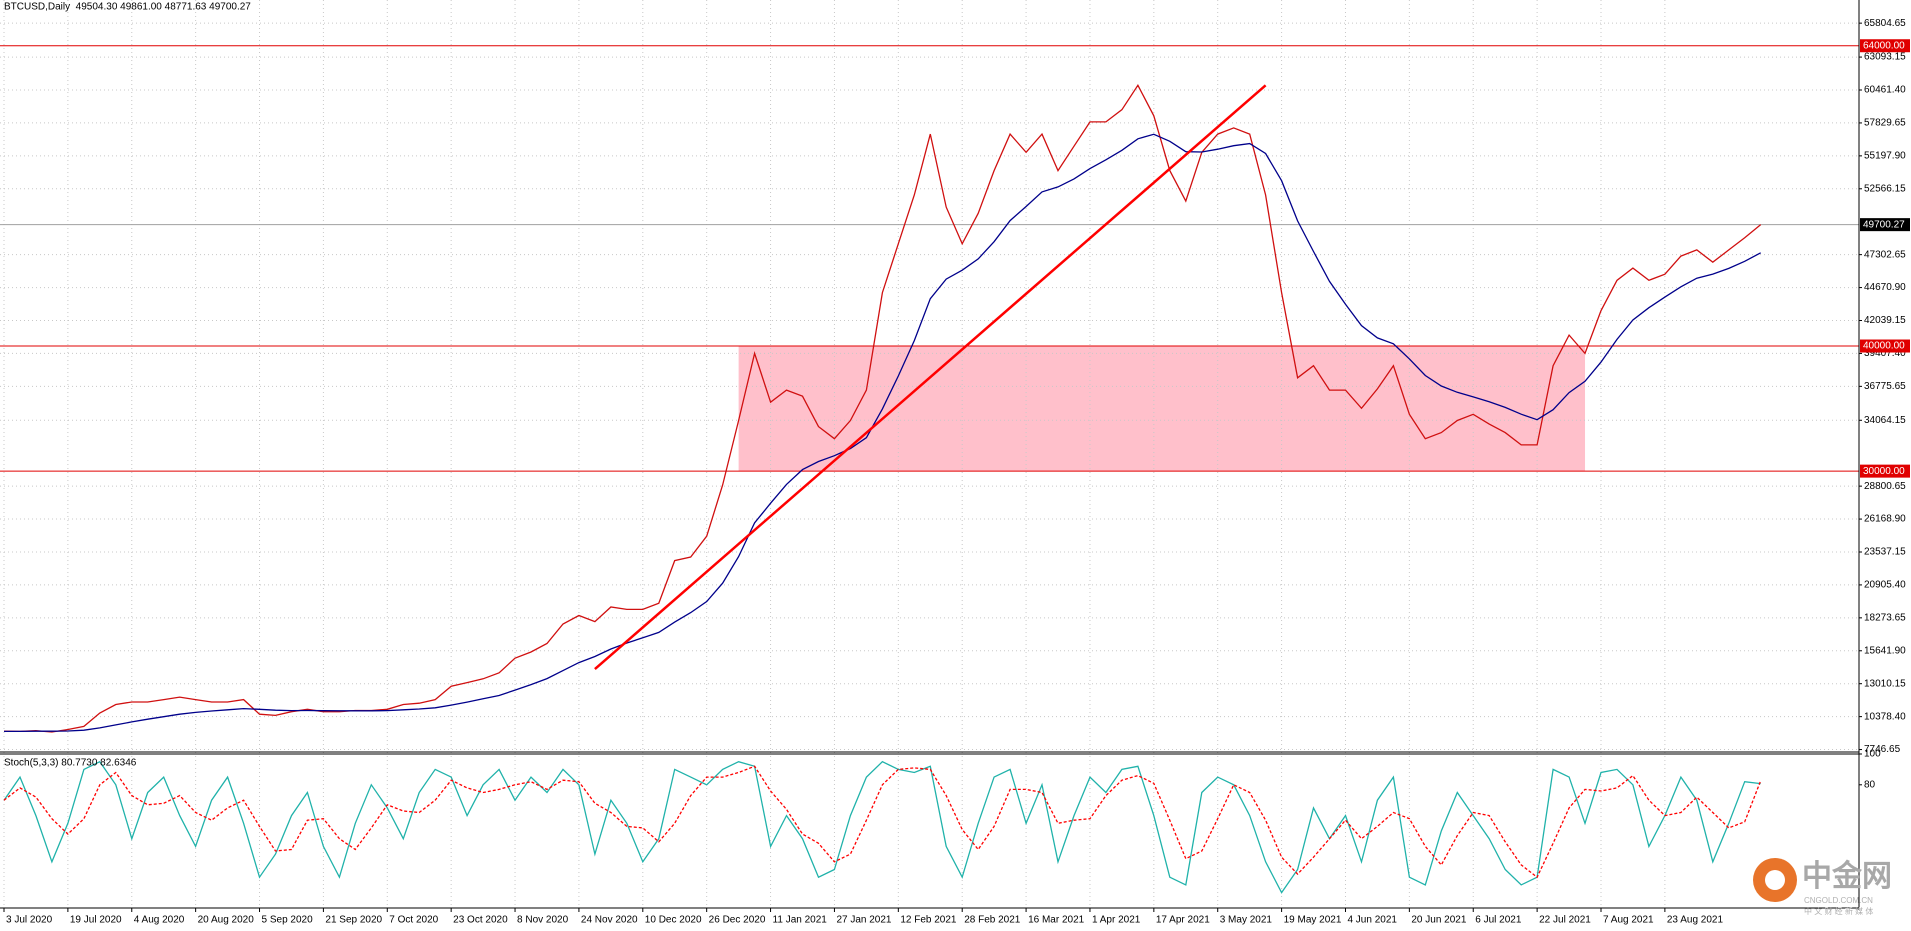 The image size is (1911, 931). What do you see at coordinates (863, 920) in the screenshot?
I see `x-tick-label: 27 Jan 2021` at bounding box center [863, 920].